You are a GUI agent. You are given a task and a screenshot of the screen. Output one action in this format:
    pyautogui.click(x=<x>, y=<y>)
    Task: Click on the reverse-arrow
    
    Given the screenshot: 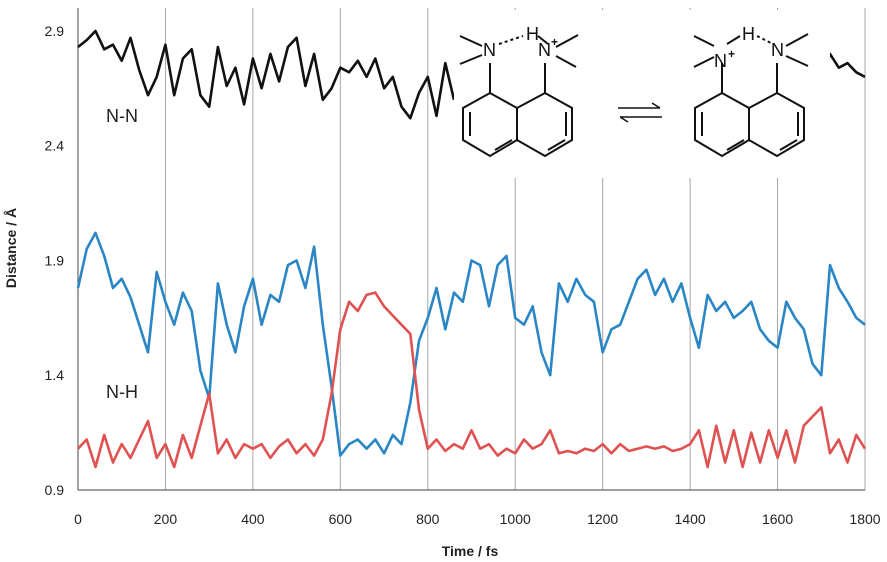 What is the action you would take?
    pyautogui.click(x=640, y=119)
    